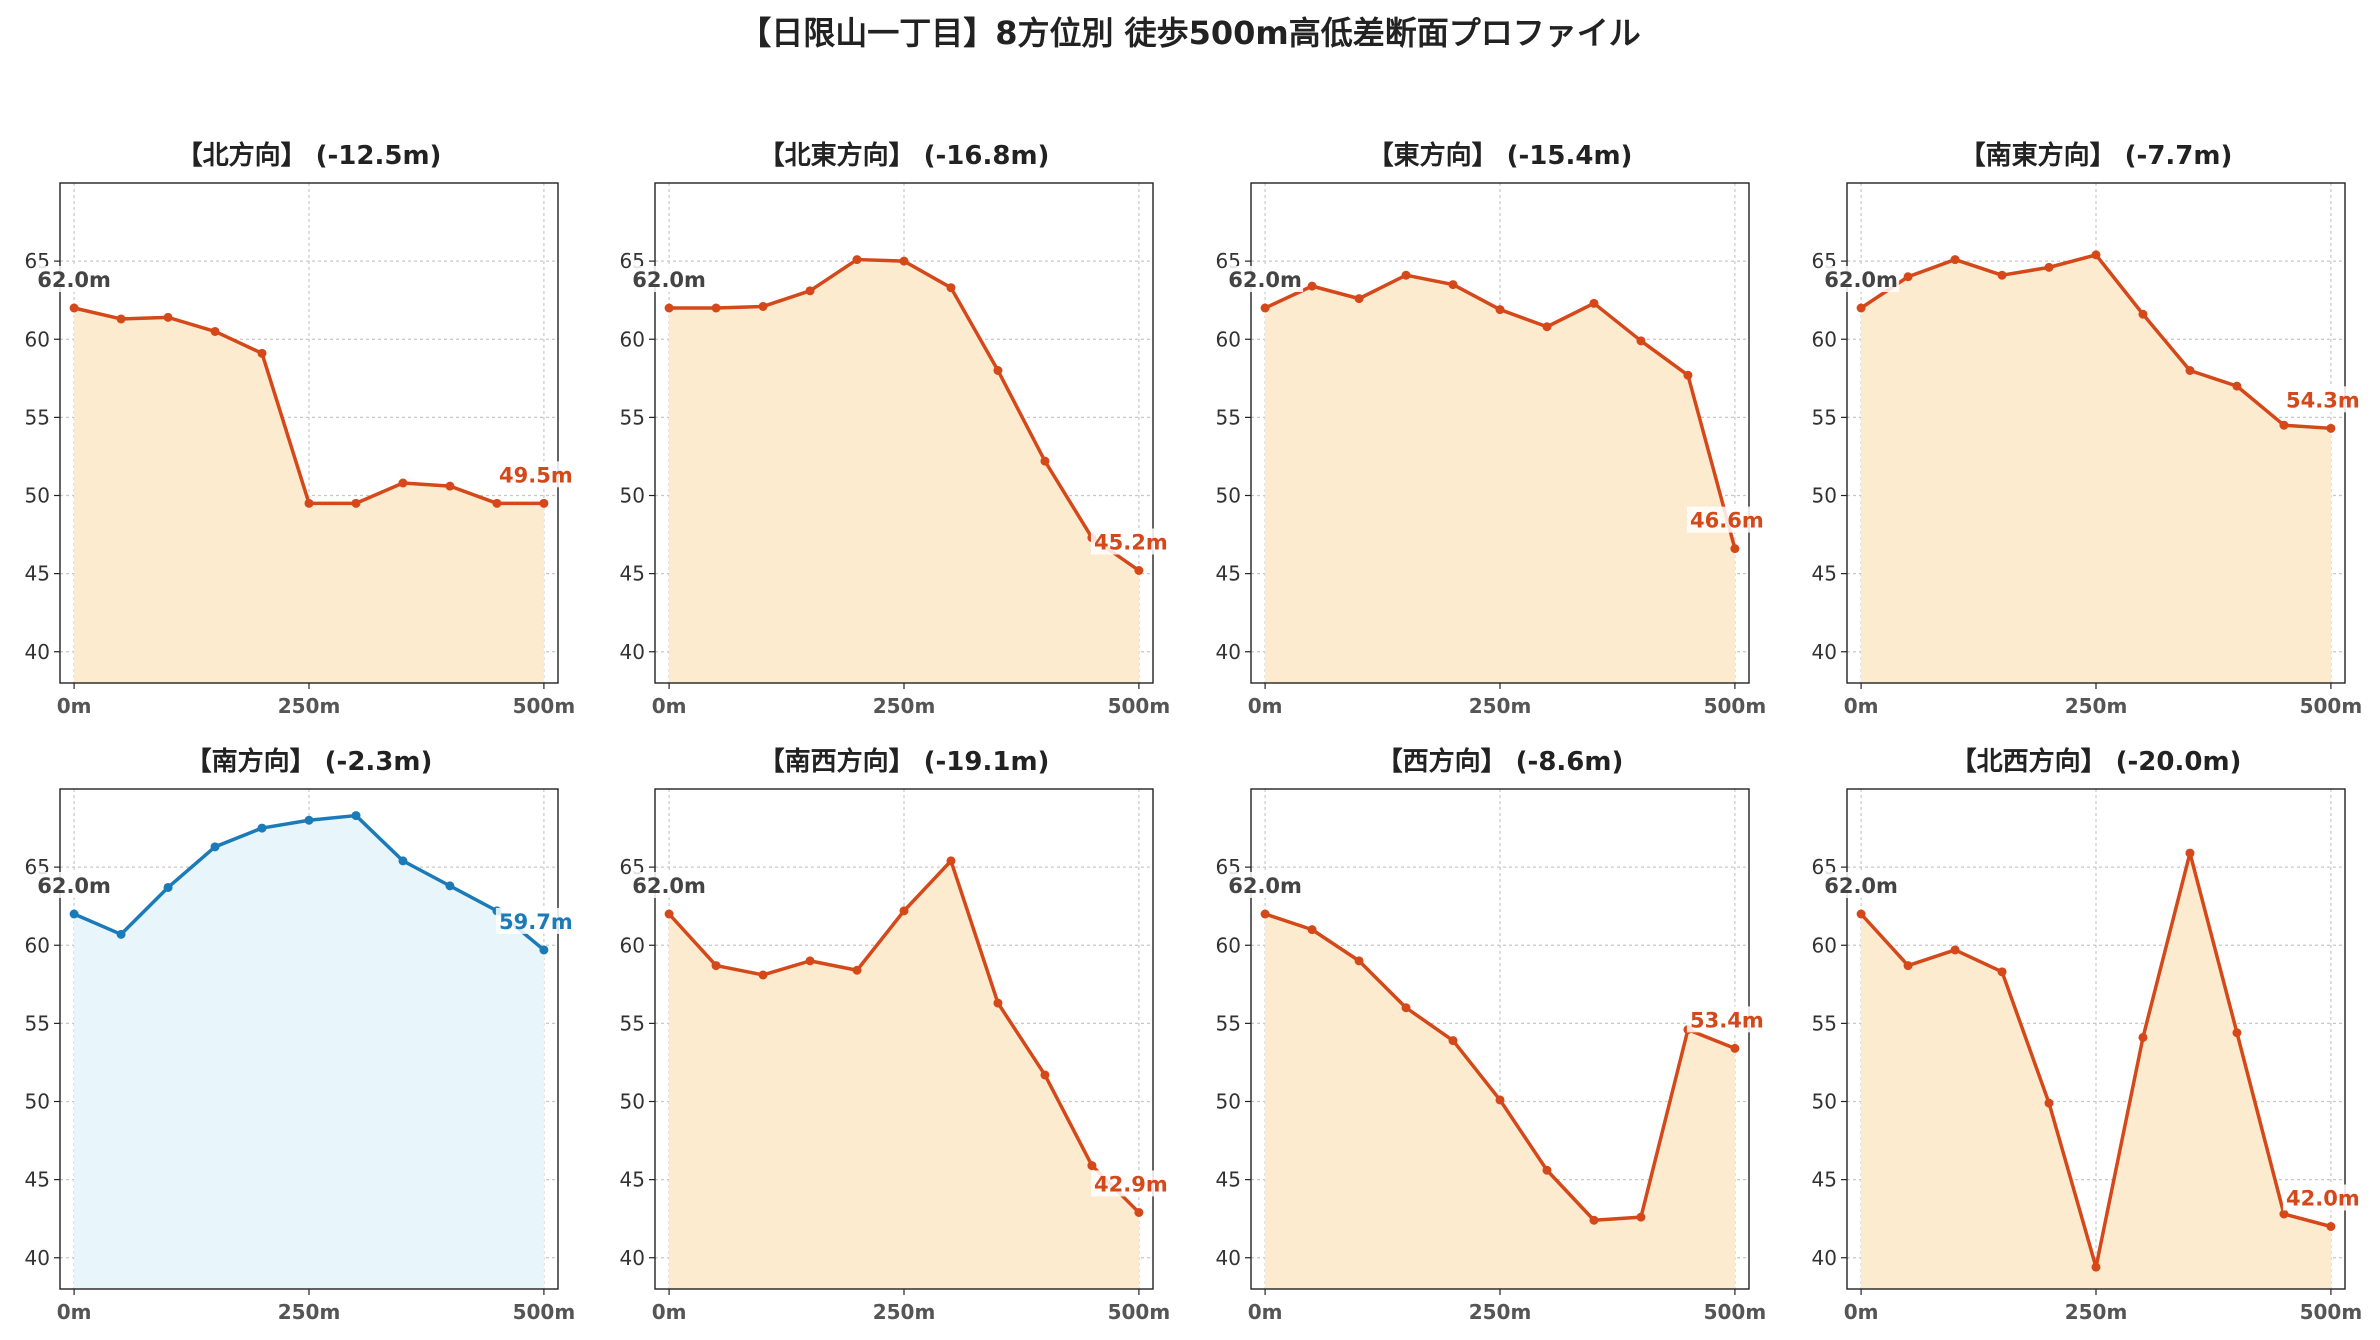  What do you see at coordinates (309, 761) in the screenshot?
I see `panel-title: 【南方向】 (-2.3m)` at bounding box center [309, 761].